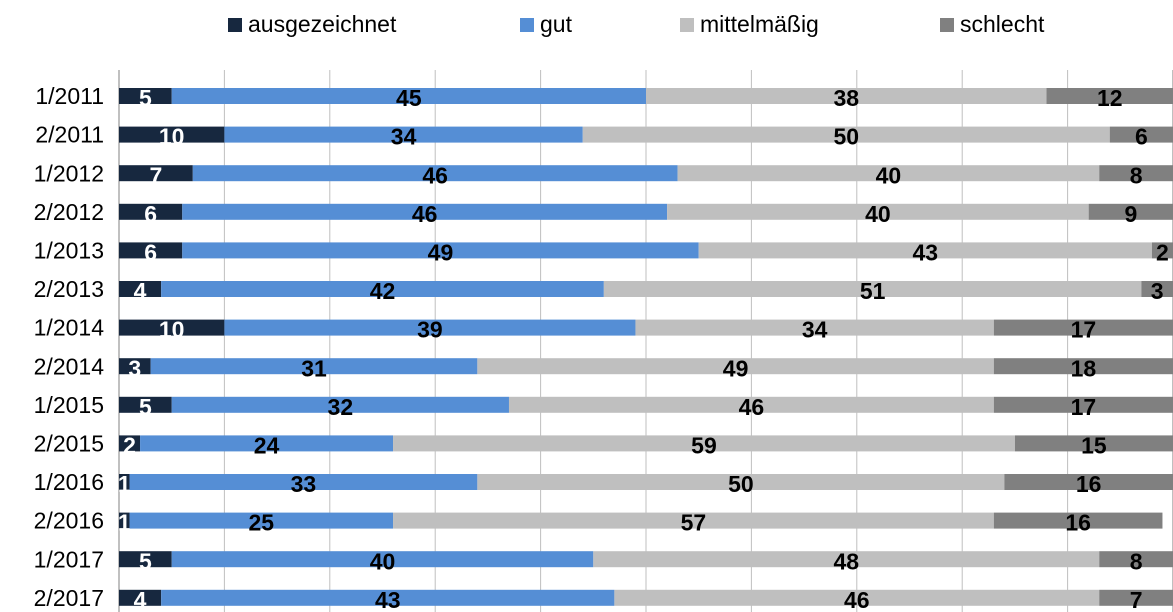 This screenshot has height=612, width=1173. What do you see at coordinates (267, 445) in the screenshot?
I see `data-label: 24` at bounding box center [267, 445].